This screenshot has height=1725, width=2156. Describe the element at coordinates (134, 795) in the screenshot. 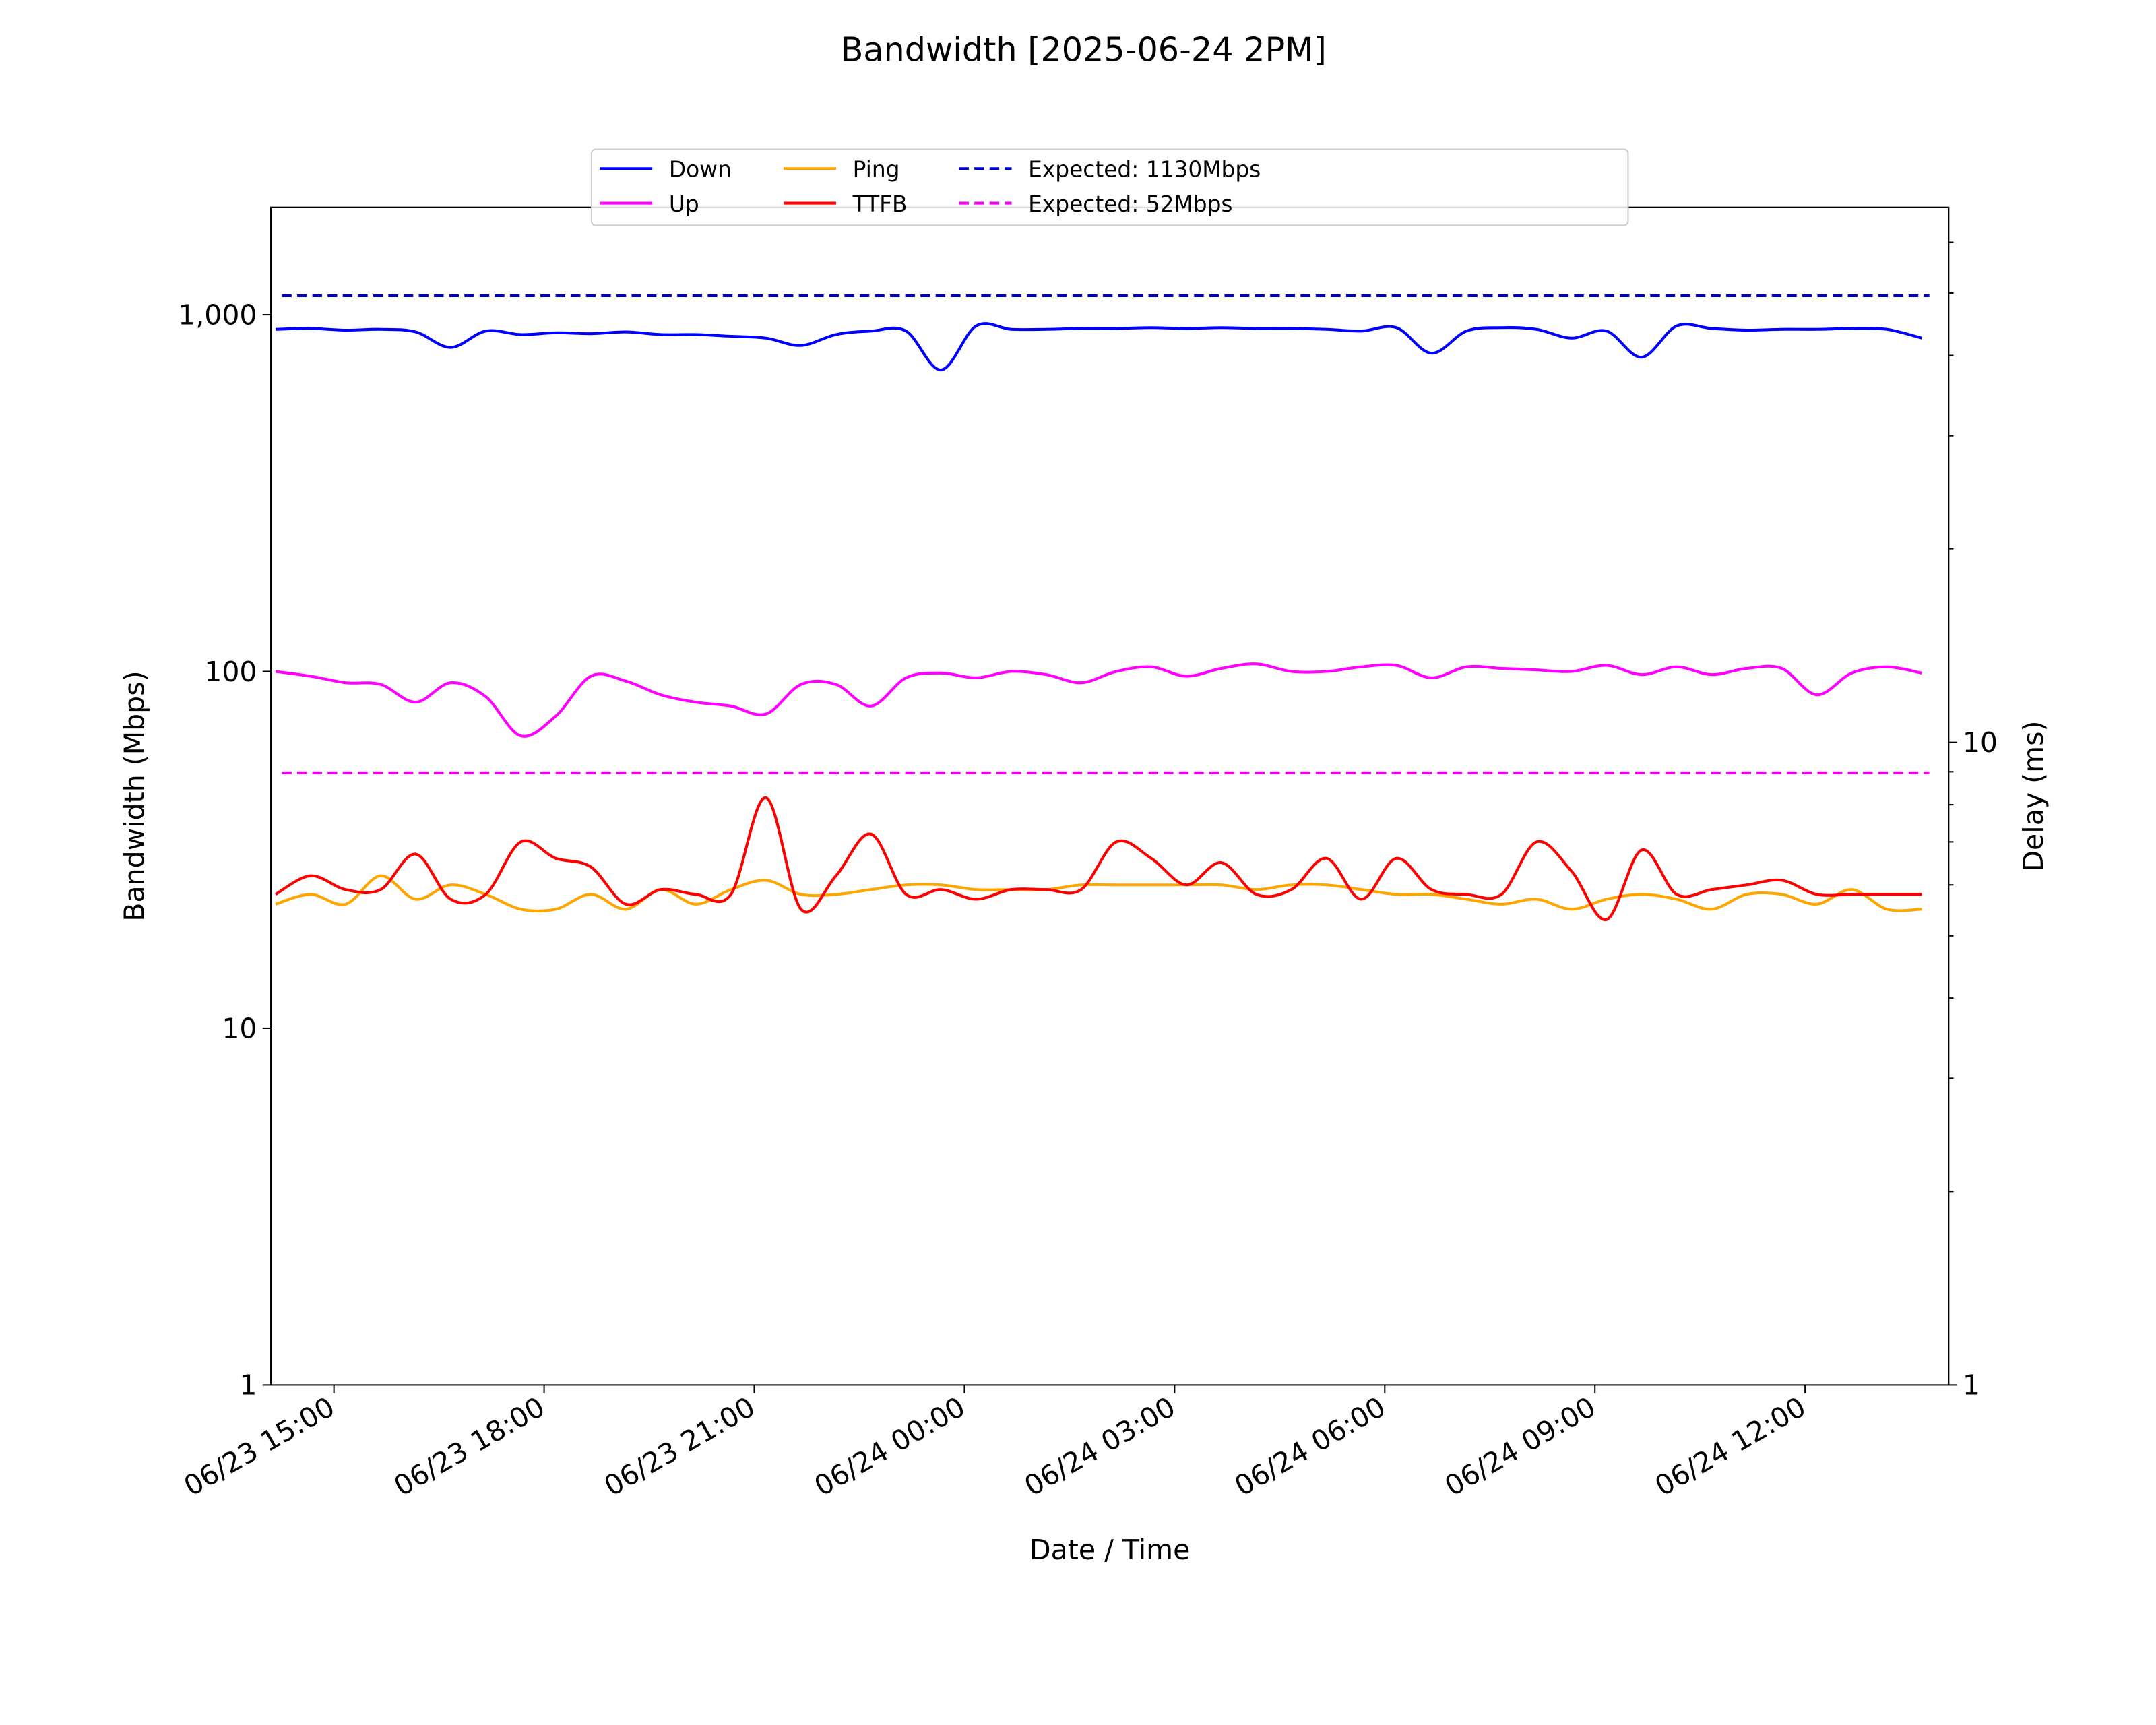

I see `y-axis-label: Bandwidth (Mbps)` at that location.